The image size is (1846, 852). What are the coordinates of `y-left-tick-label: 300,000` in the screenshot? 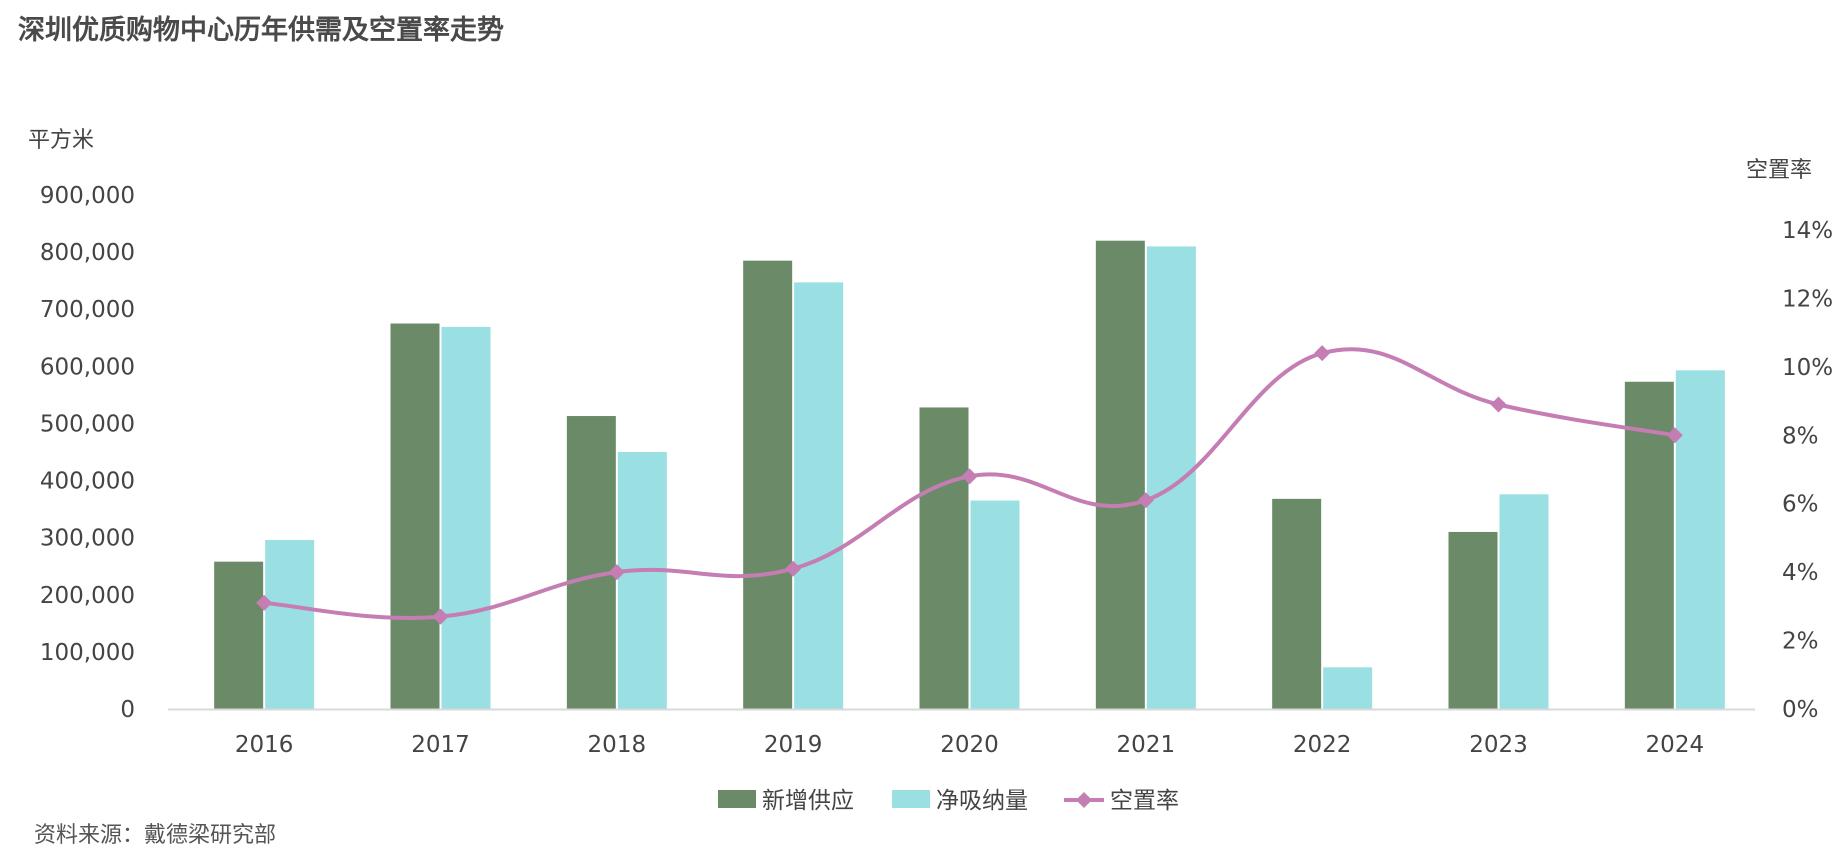 It's located at (87, 539).